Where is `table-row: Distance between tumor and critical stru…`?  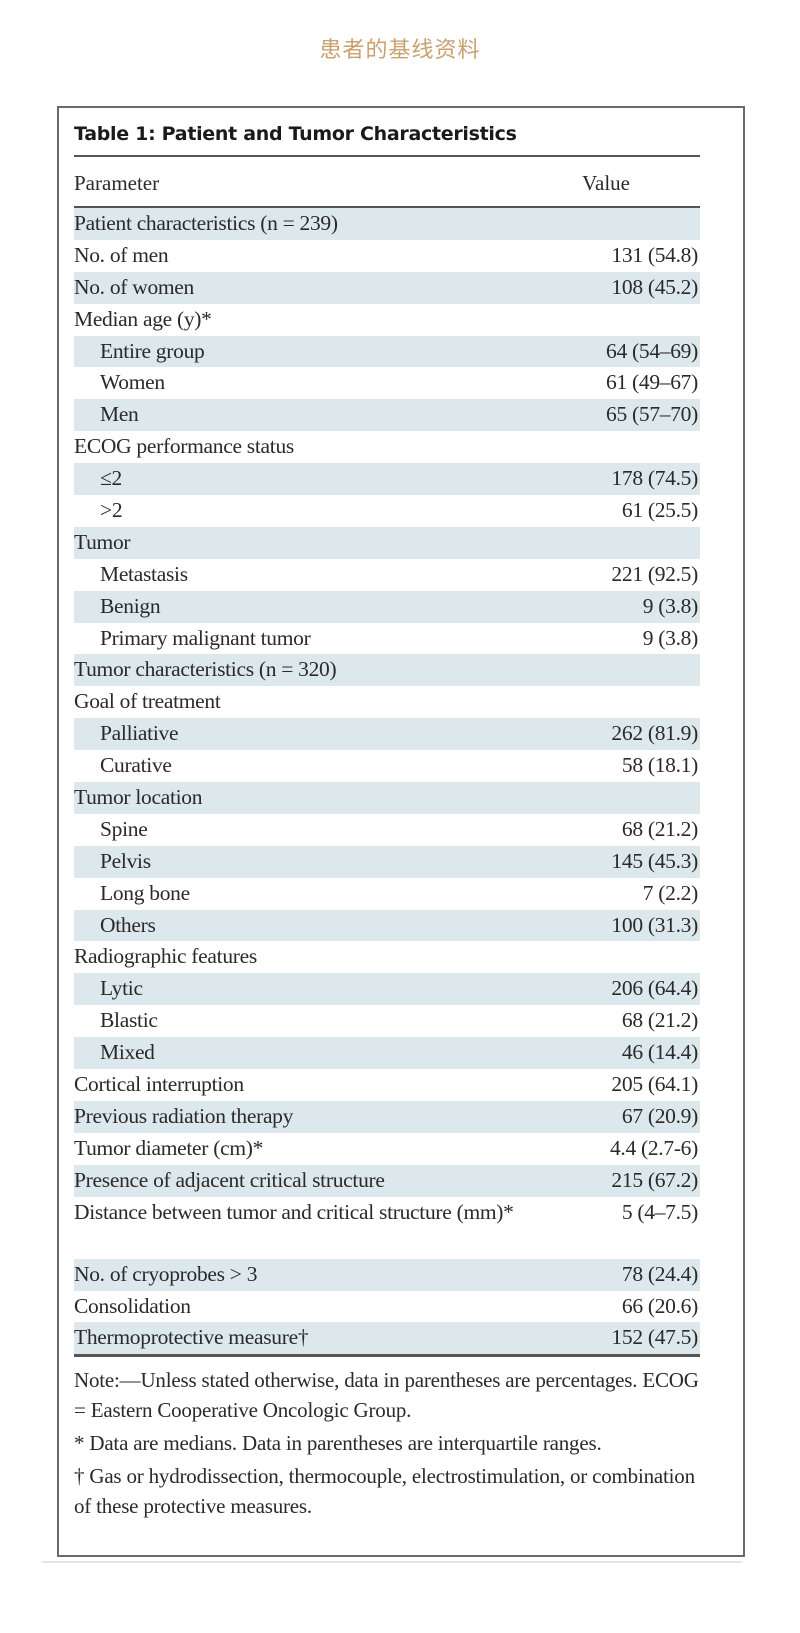 table-row: Distance between tumor and critical stru… is located at coordinates (387, 1228).